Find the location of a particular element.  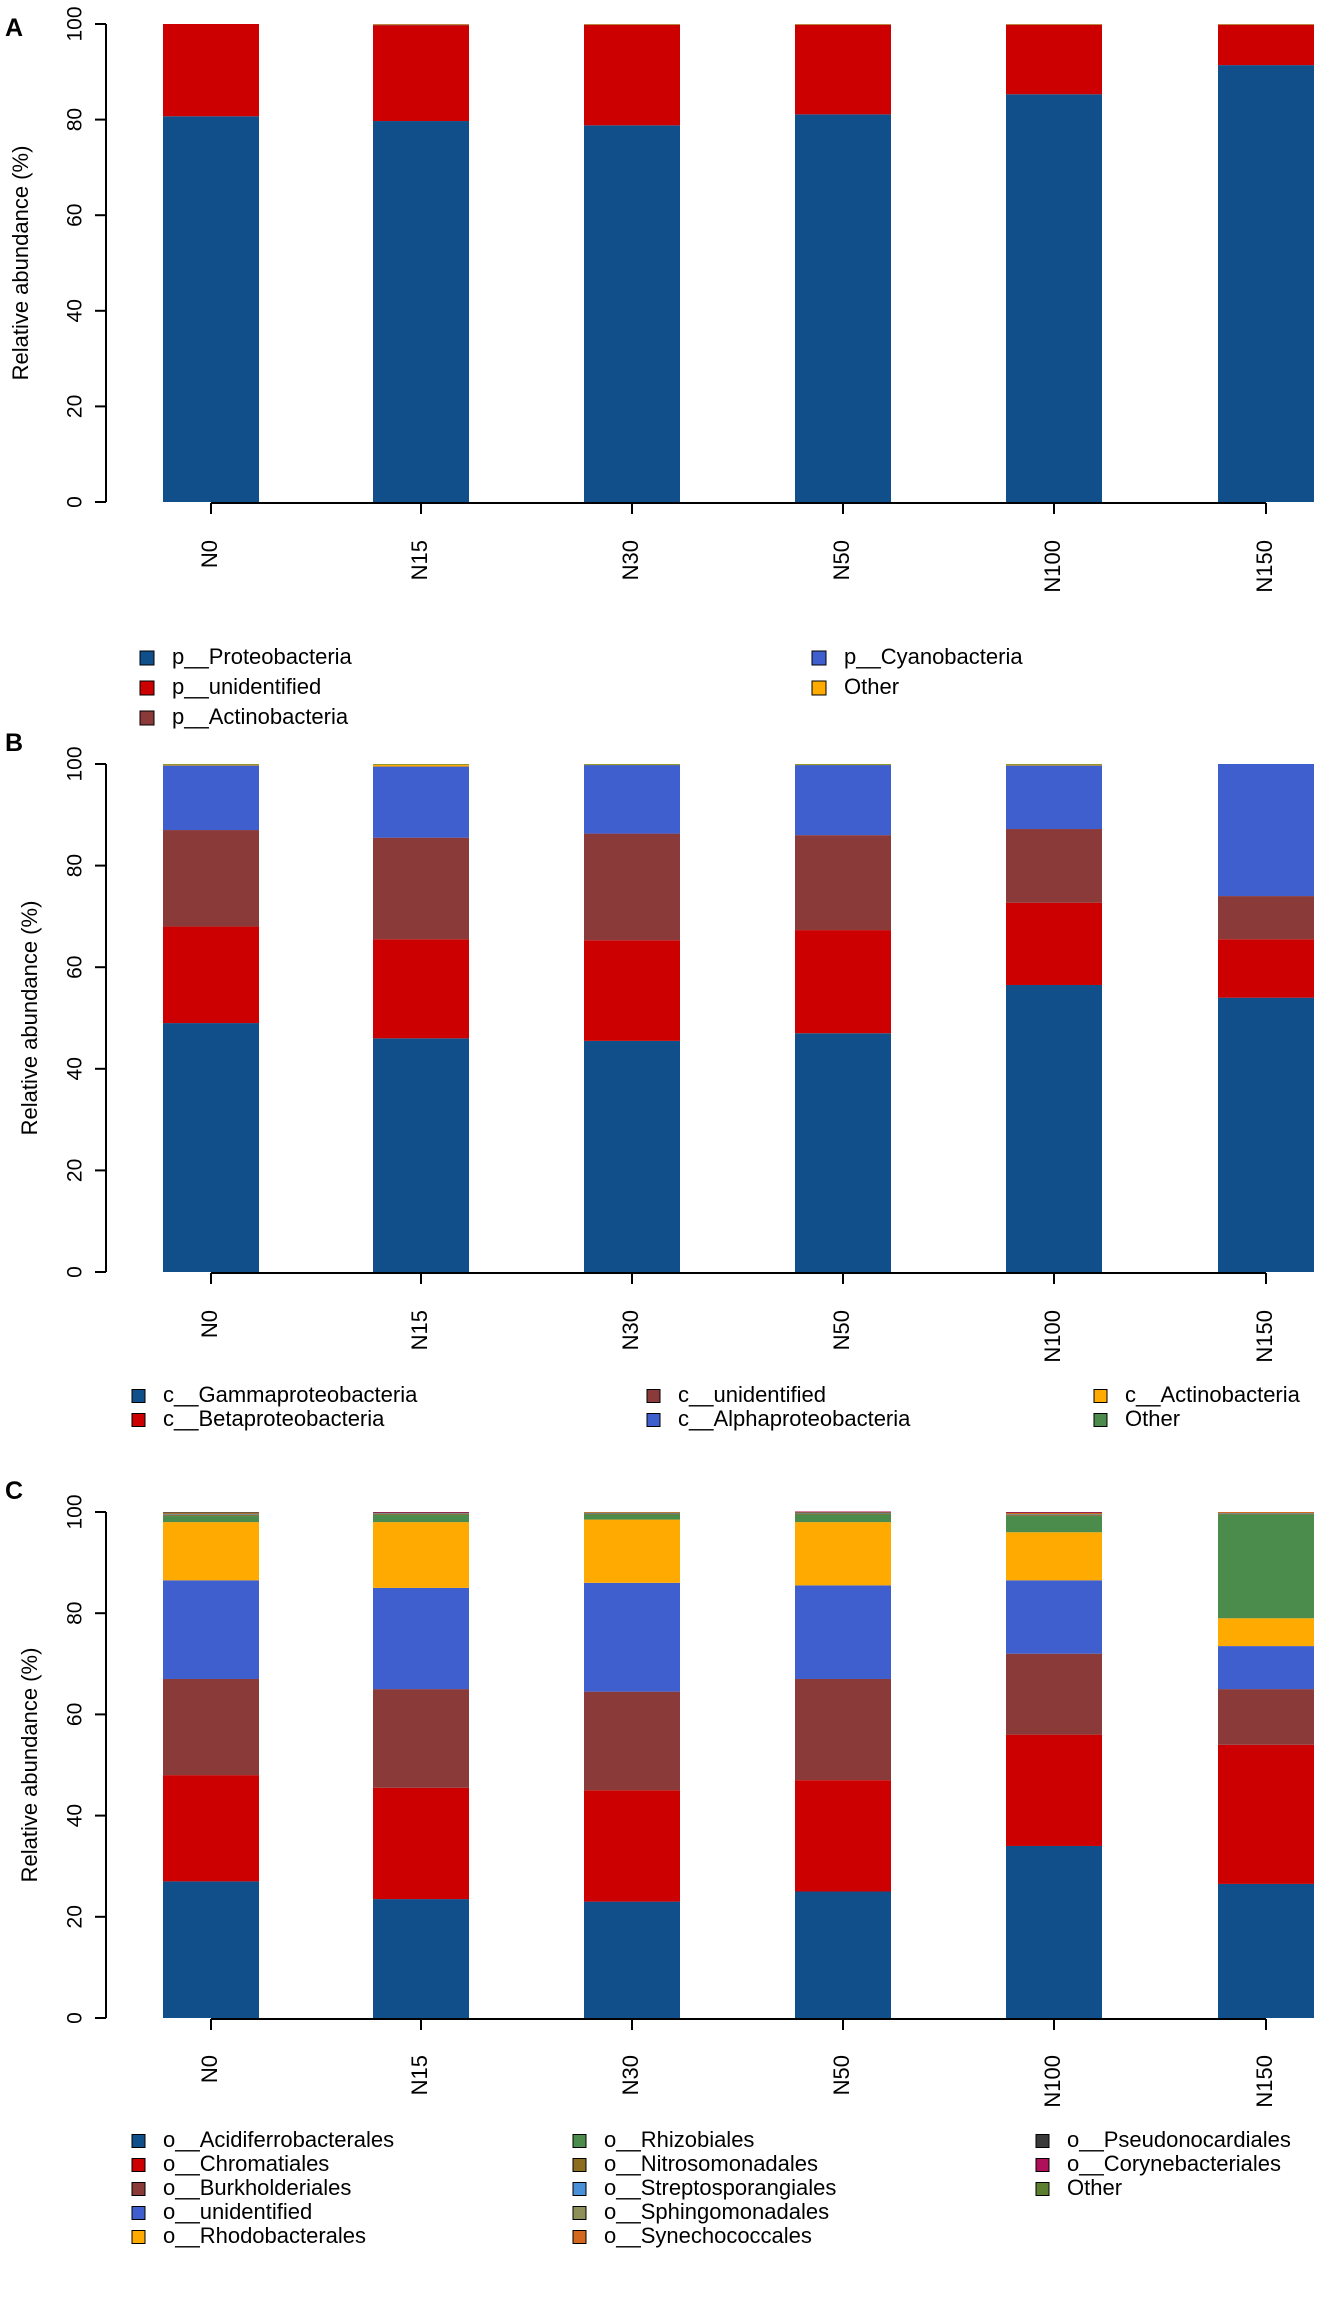

legend-label: c__unidentified is located at coordinates (752, 1394).